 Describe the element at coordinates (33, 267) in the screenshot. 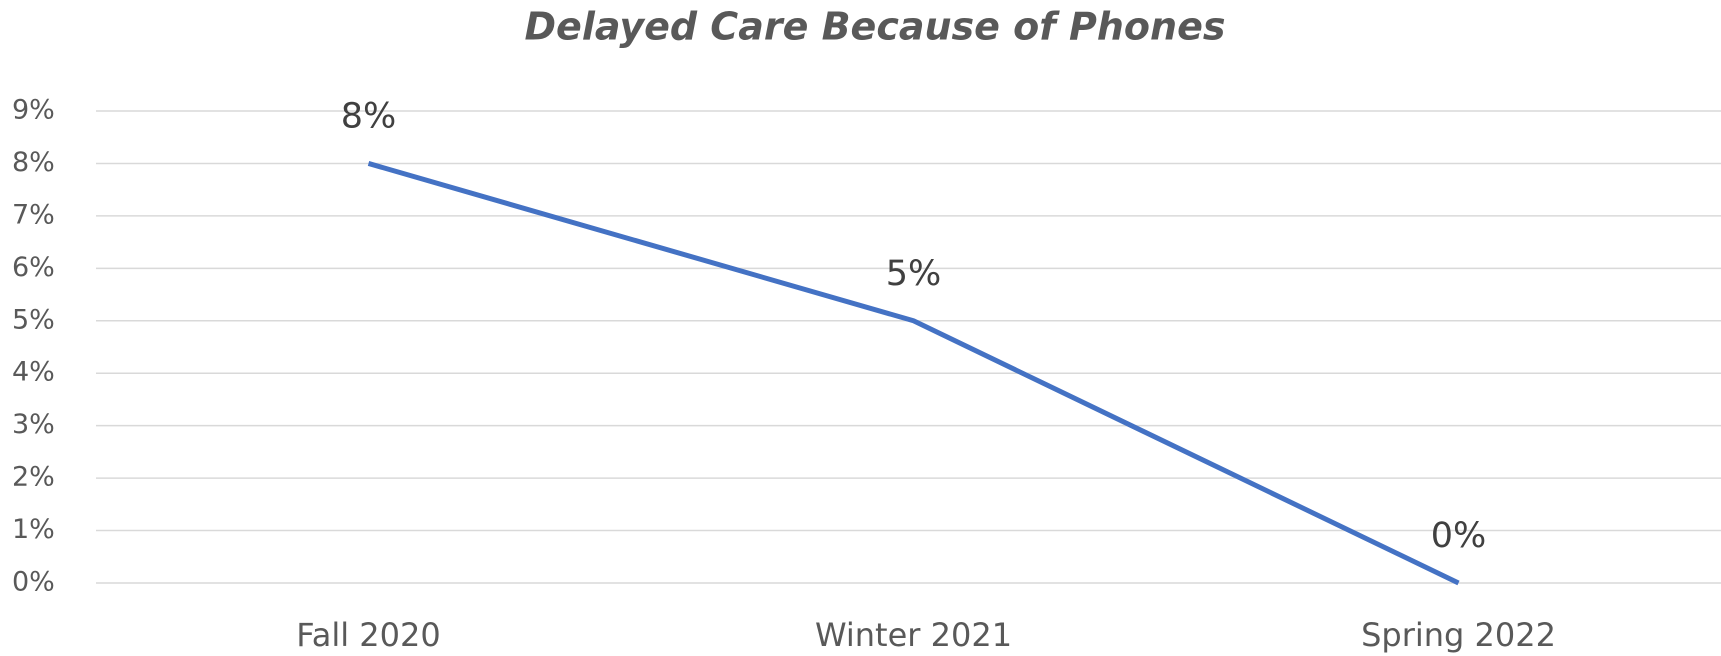

I see `y-tick-label: 6%` at that location.